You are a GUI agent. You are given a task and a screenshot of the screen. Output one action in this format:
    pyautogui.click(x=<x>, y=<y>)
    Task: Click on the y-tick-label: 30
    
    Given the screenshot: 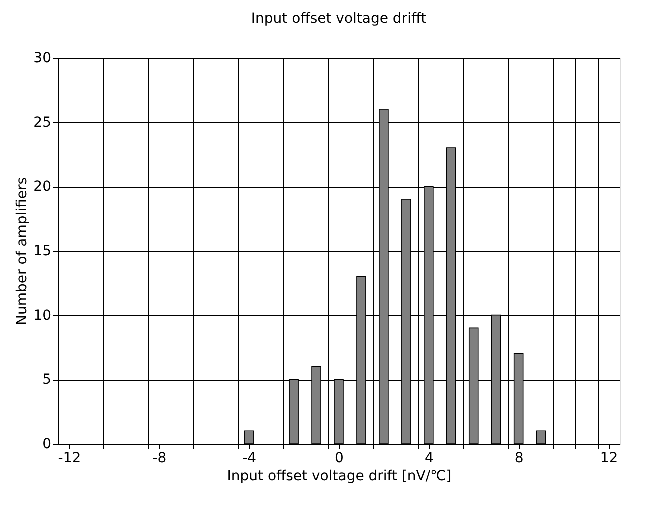 What is the action you would take?
    pyautogui.click(x=43, y=58)
    